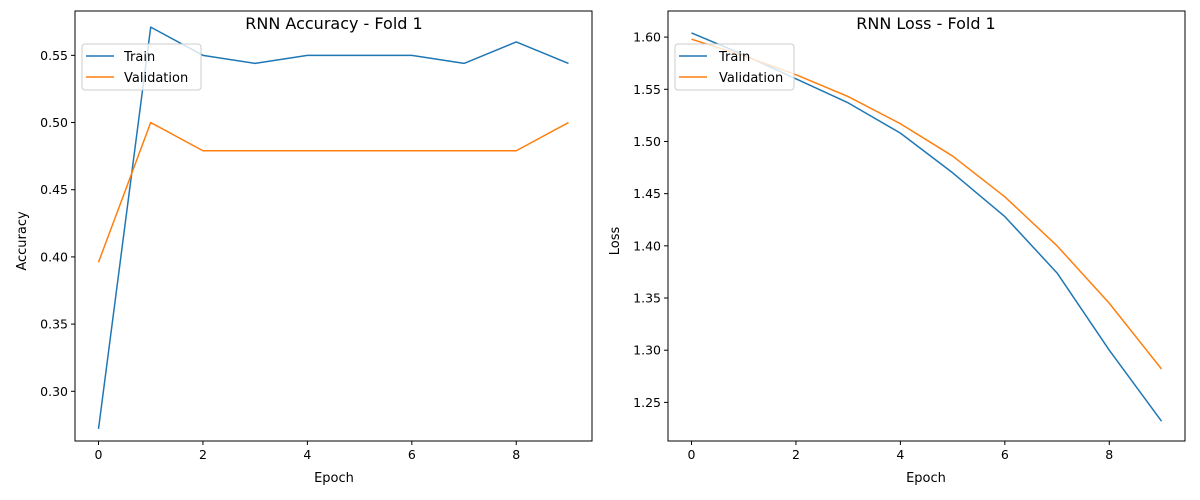 This screenshot has height=500, width=1200. What do you see at coordinates (1005, 454) in the screenshot?
I see `loss-x-tick-label: 6` at bounding box center [1005, 454].